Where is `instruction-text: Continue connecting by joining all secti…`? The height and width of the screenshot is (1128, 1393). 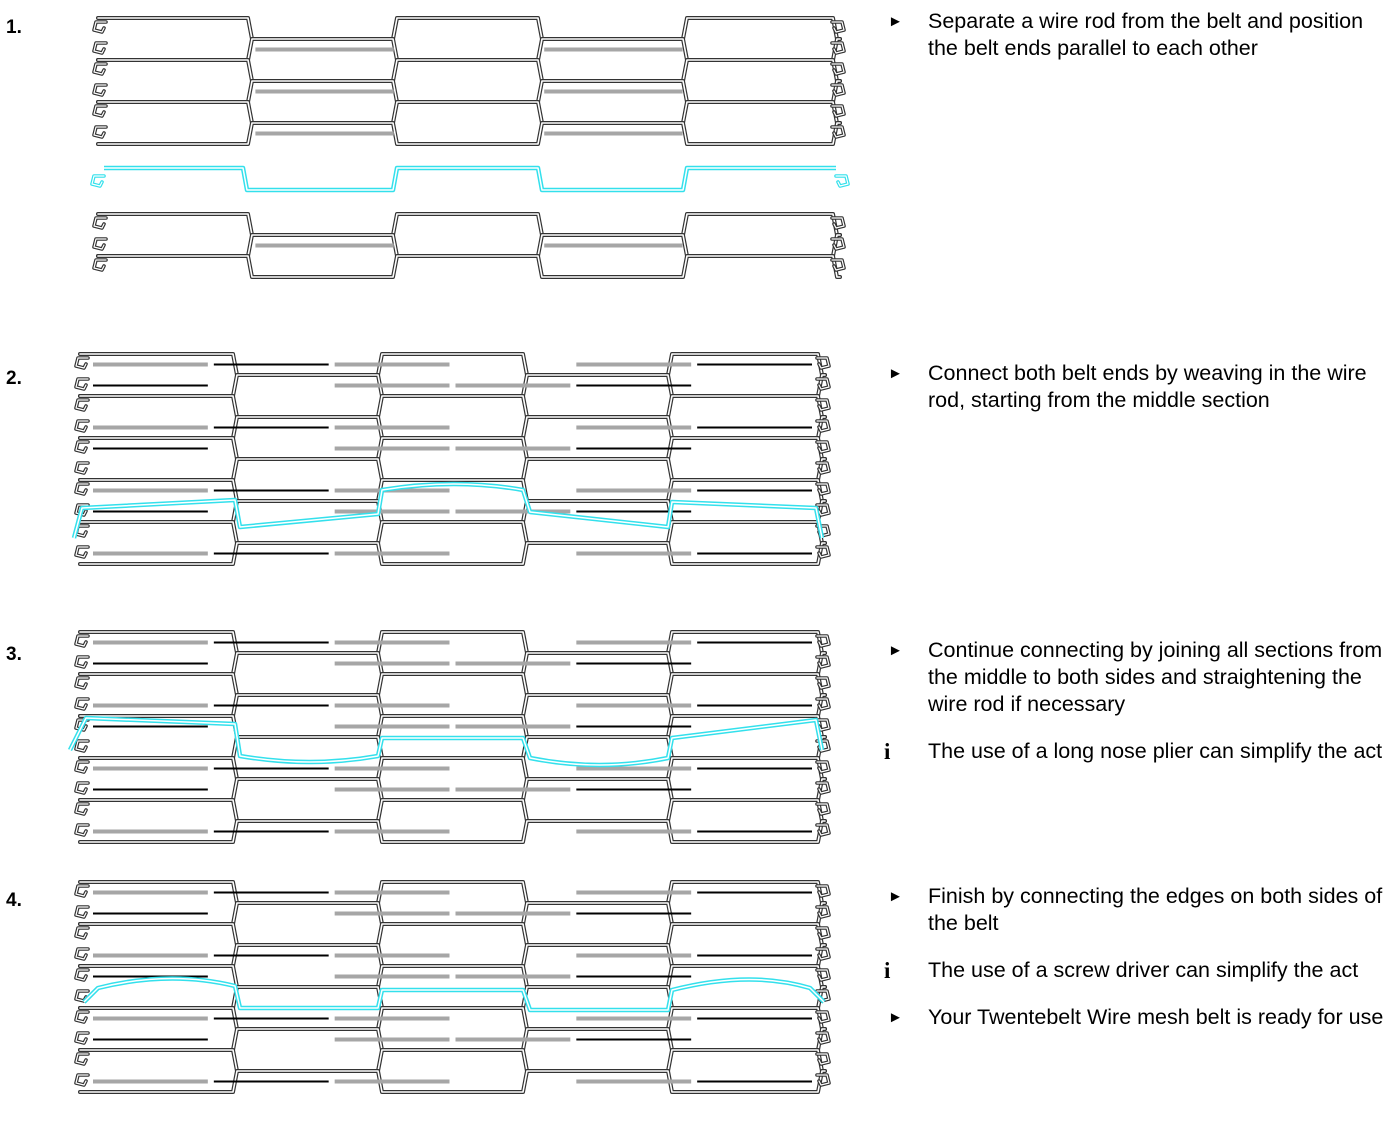
instruction-text: Continue connecting by joining all secti… is located at coordinates (1155, 677).